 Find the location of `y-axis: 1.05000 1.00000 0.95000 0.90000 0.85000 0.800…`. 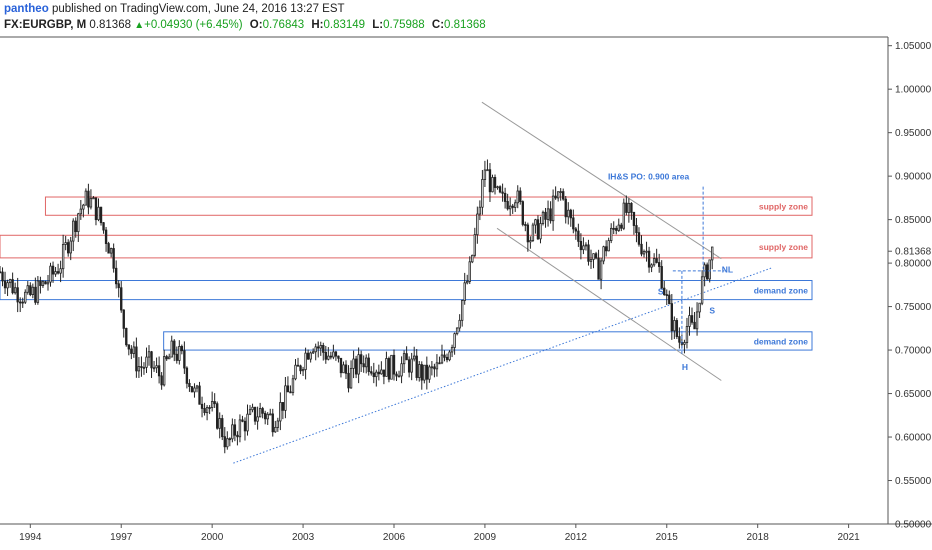

y-axis: 1.05000 1.00000 0.95000 0.90000 0.85000 0.800… is located at coordinates (910, 286).